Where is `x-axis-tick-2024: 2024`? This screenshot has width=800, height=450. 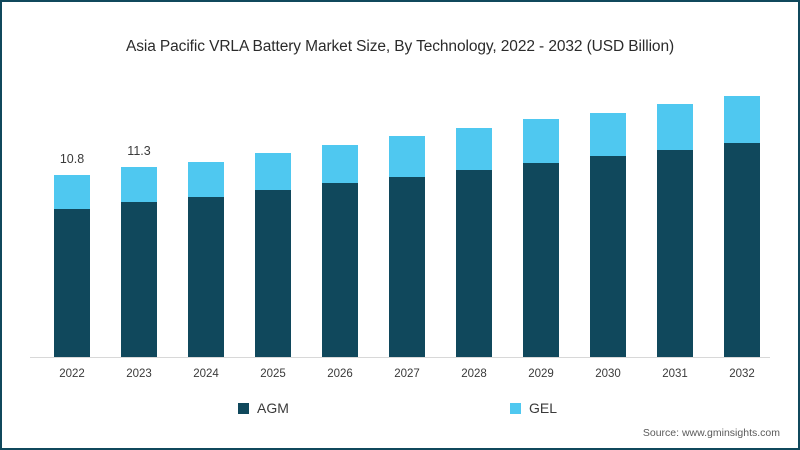
x-axis-tick-2024: 2024 is located at coordinates (206, 374).